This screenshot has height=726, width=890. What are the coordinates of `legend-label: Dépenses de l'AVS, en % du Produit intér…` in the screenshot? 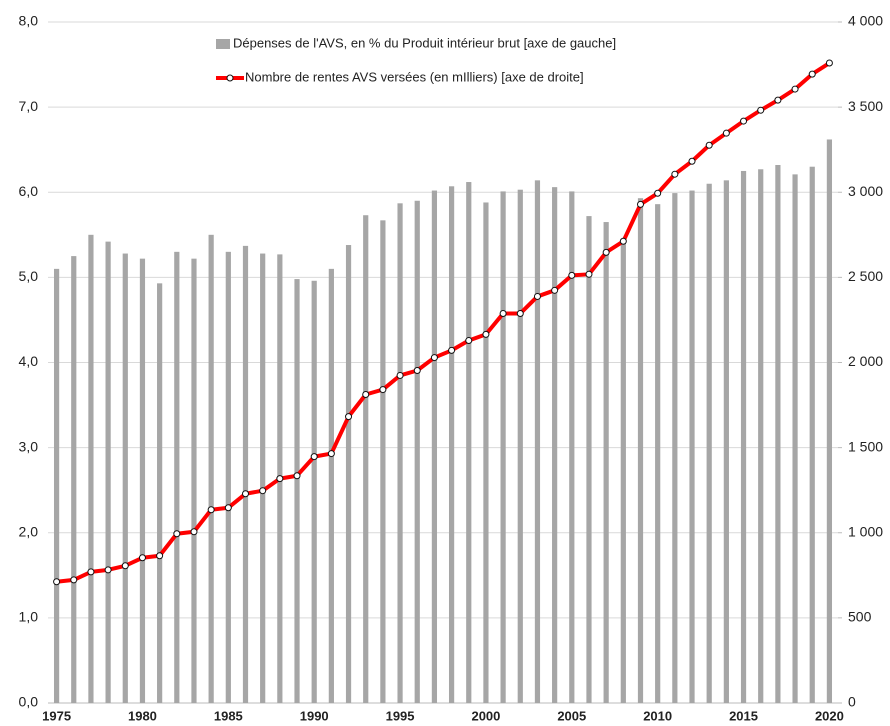 It's located at (424, 42).